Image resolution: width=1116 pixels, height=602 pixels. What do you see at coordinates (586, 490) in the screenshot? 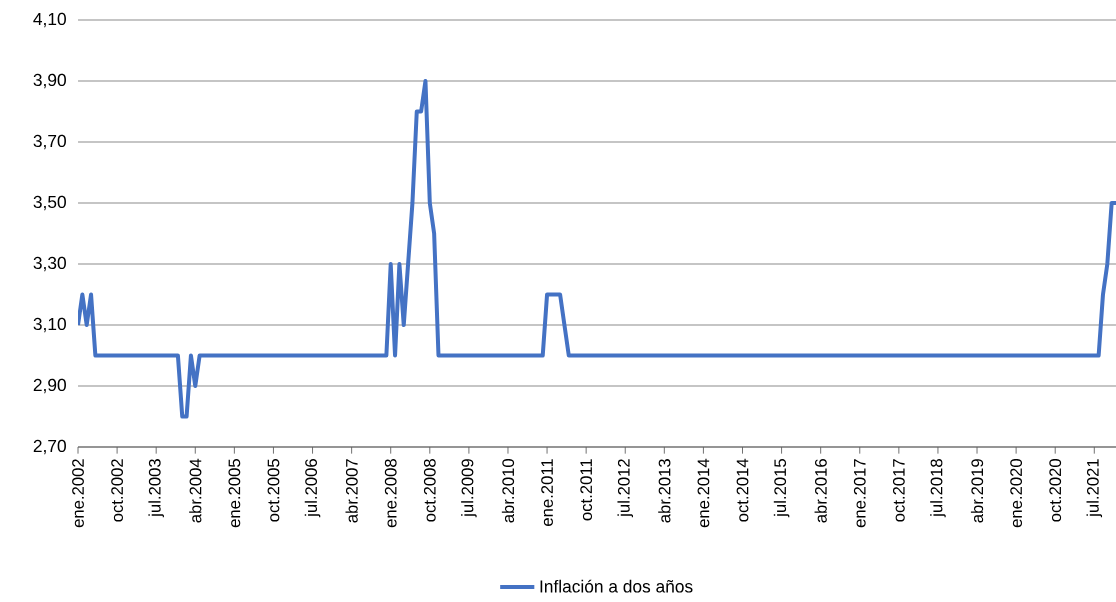
I see `x-tick-label: oct.2011` at bounding box center [586, 490].